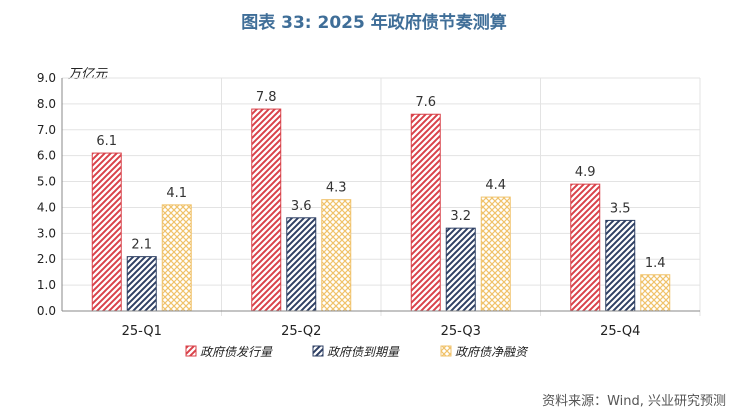 The height and width of the screenshot is (417, 748). What do you see at coordinates (46, 104) in the screenshot?
I see `y-tick-label: 8.0` at bounding box center [46, 104].